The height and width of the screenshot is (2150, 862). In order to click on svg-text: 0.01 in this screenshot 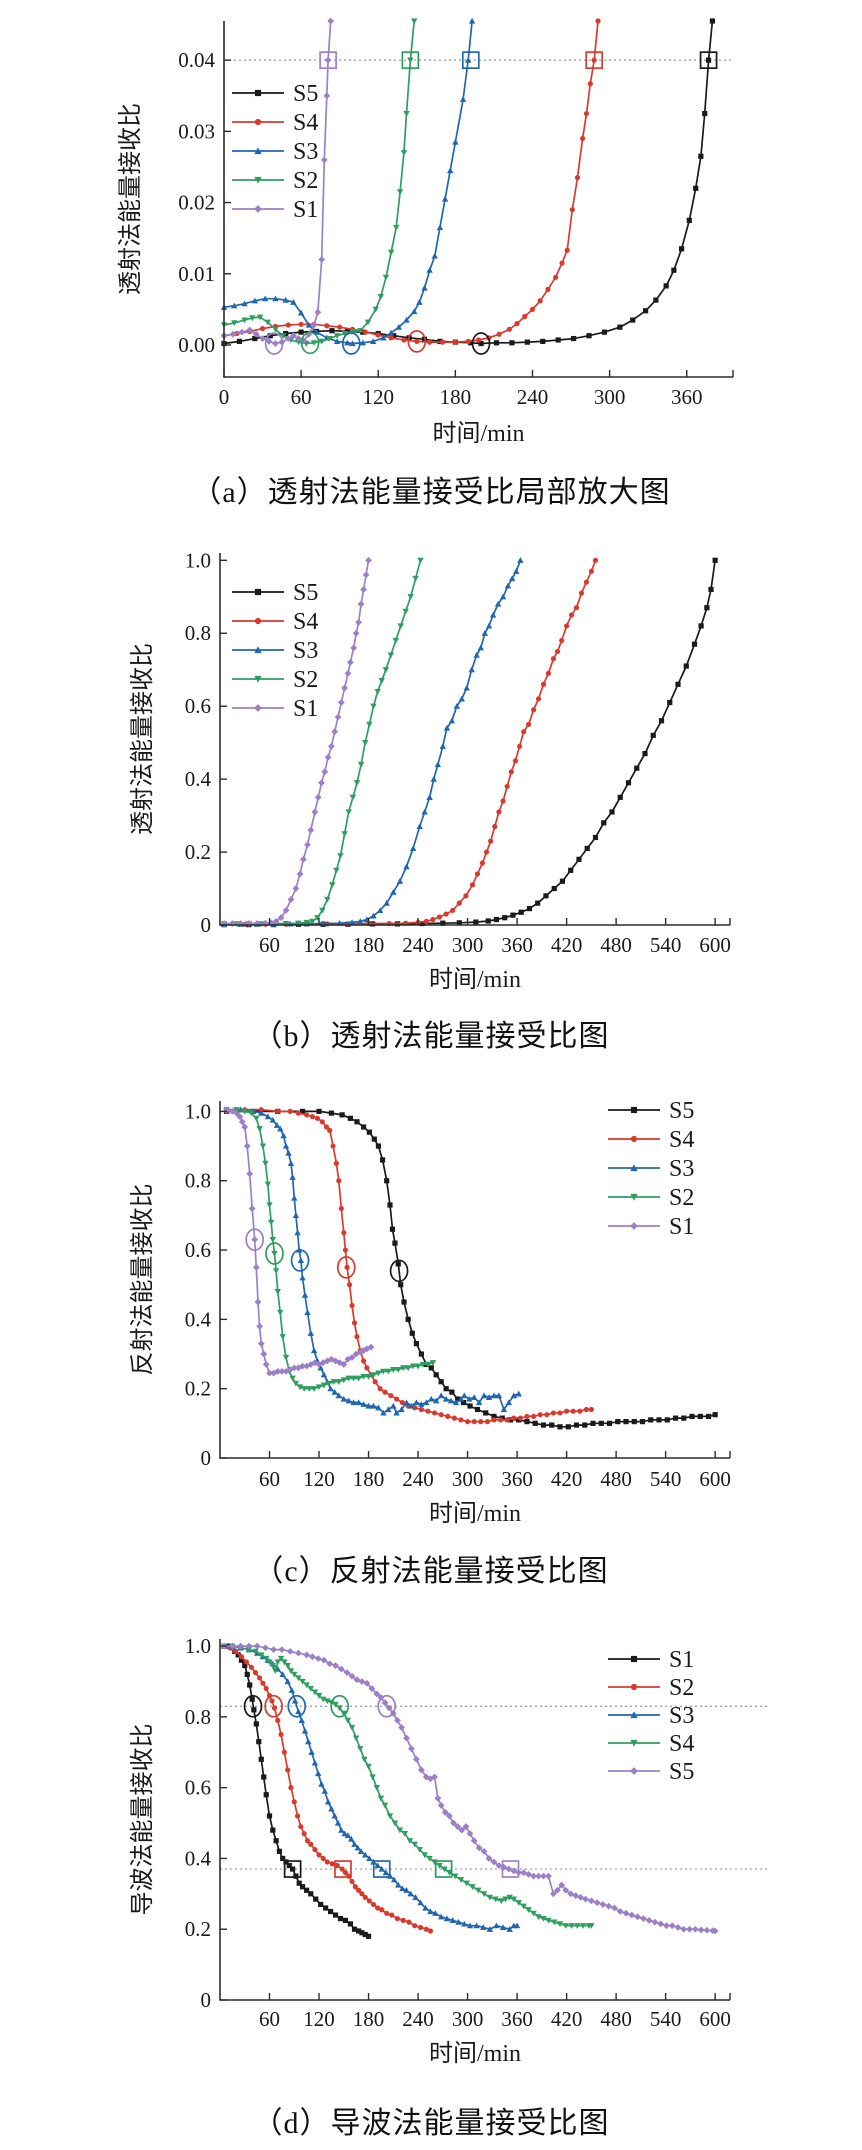, I will do `click(196, 274)`.